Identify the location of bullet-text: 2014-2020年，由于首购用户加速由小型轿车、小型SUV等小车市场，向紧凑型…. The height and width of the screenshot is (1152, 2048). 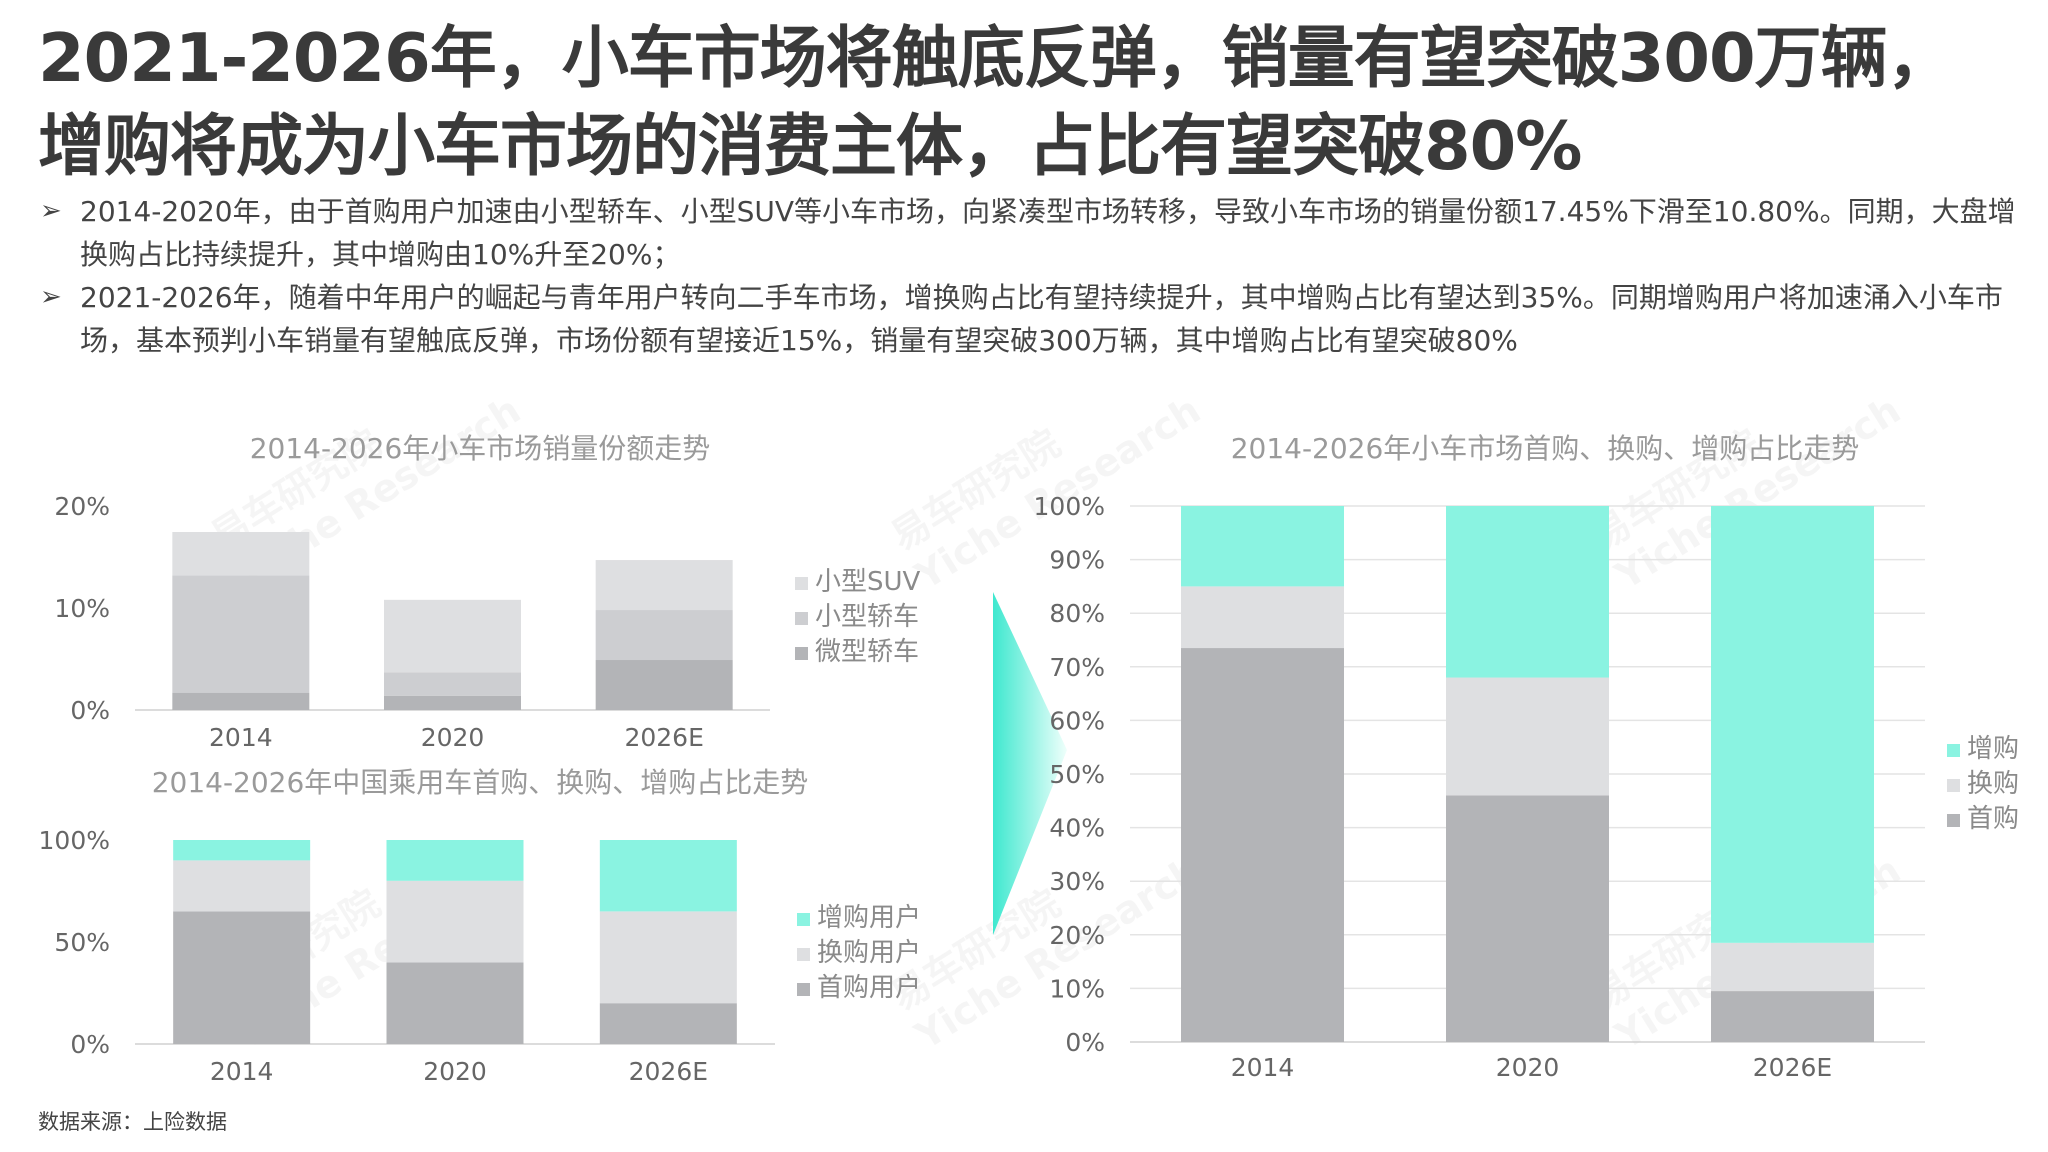
(1048, 233).